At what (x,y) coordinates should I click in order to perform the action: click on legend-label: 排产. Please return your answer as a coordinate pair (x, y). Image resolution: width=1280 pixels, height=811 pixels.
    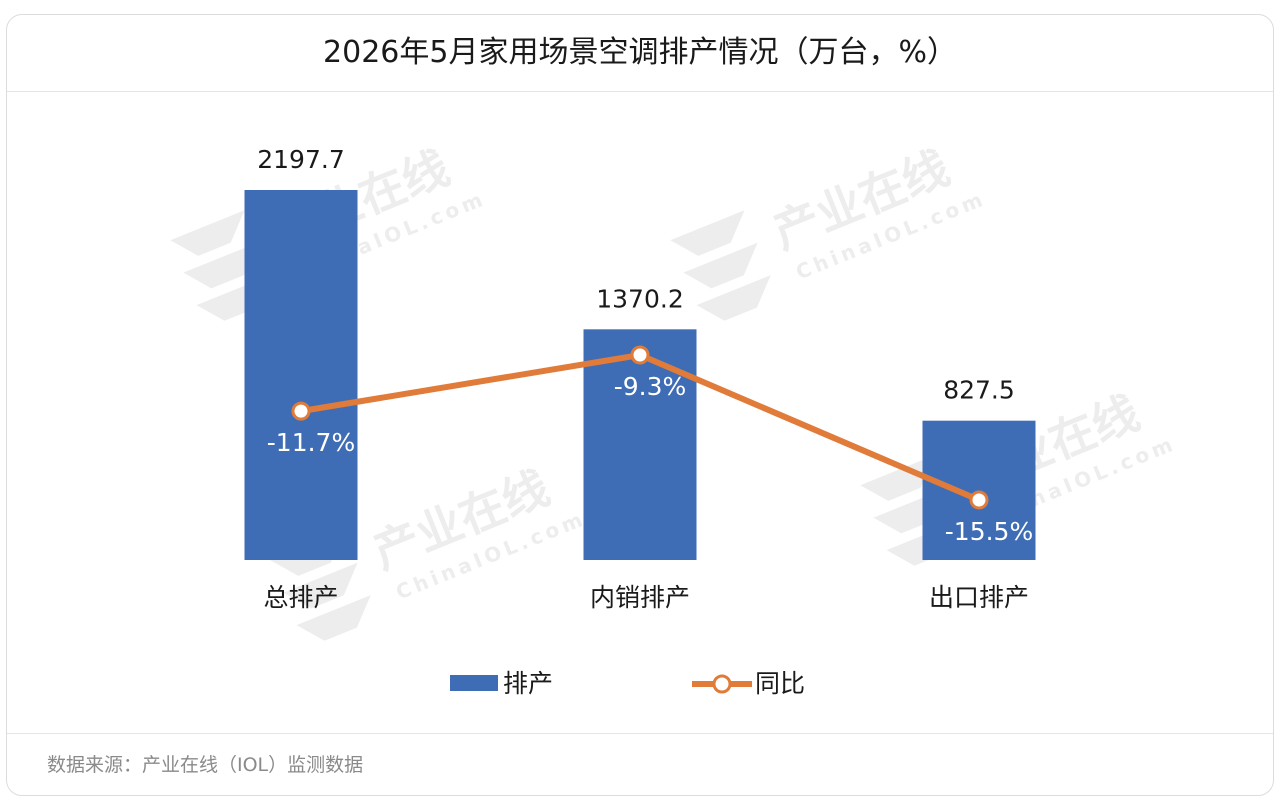
    Looking at the image, I should click on (528, 683).